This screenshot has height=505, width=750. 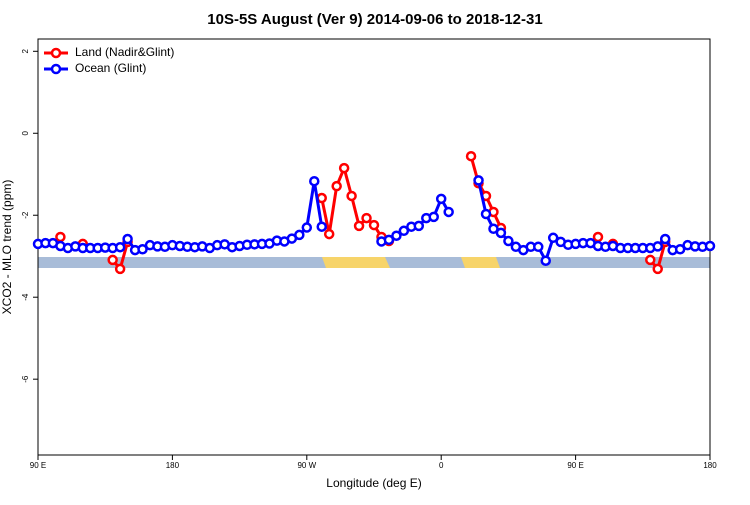 I want to click on series-line, so click(x=355, y=203).